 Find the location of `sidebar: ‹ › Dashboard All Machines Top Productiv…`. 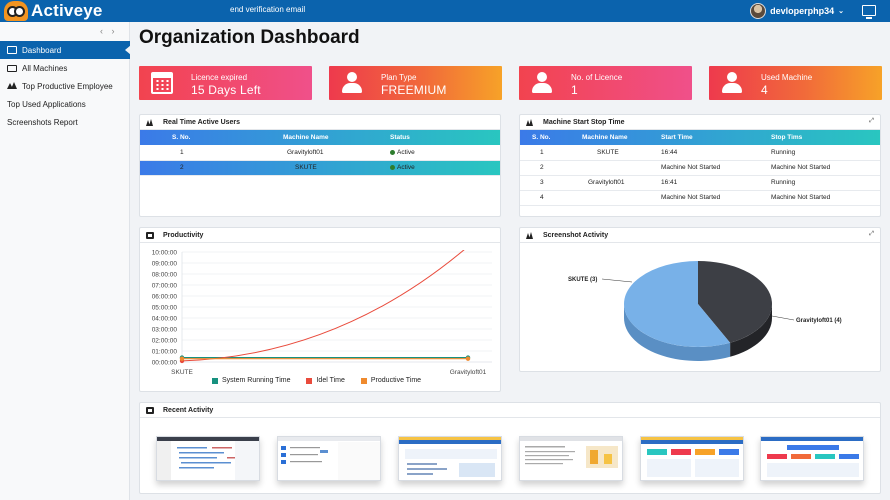

sidebar: ‹ › Dashboard All Machines Top Productiv… is located at coordinates (65, 261).